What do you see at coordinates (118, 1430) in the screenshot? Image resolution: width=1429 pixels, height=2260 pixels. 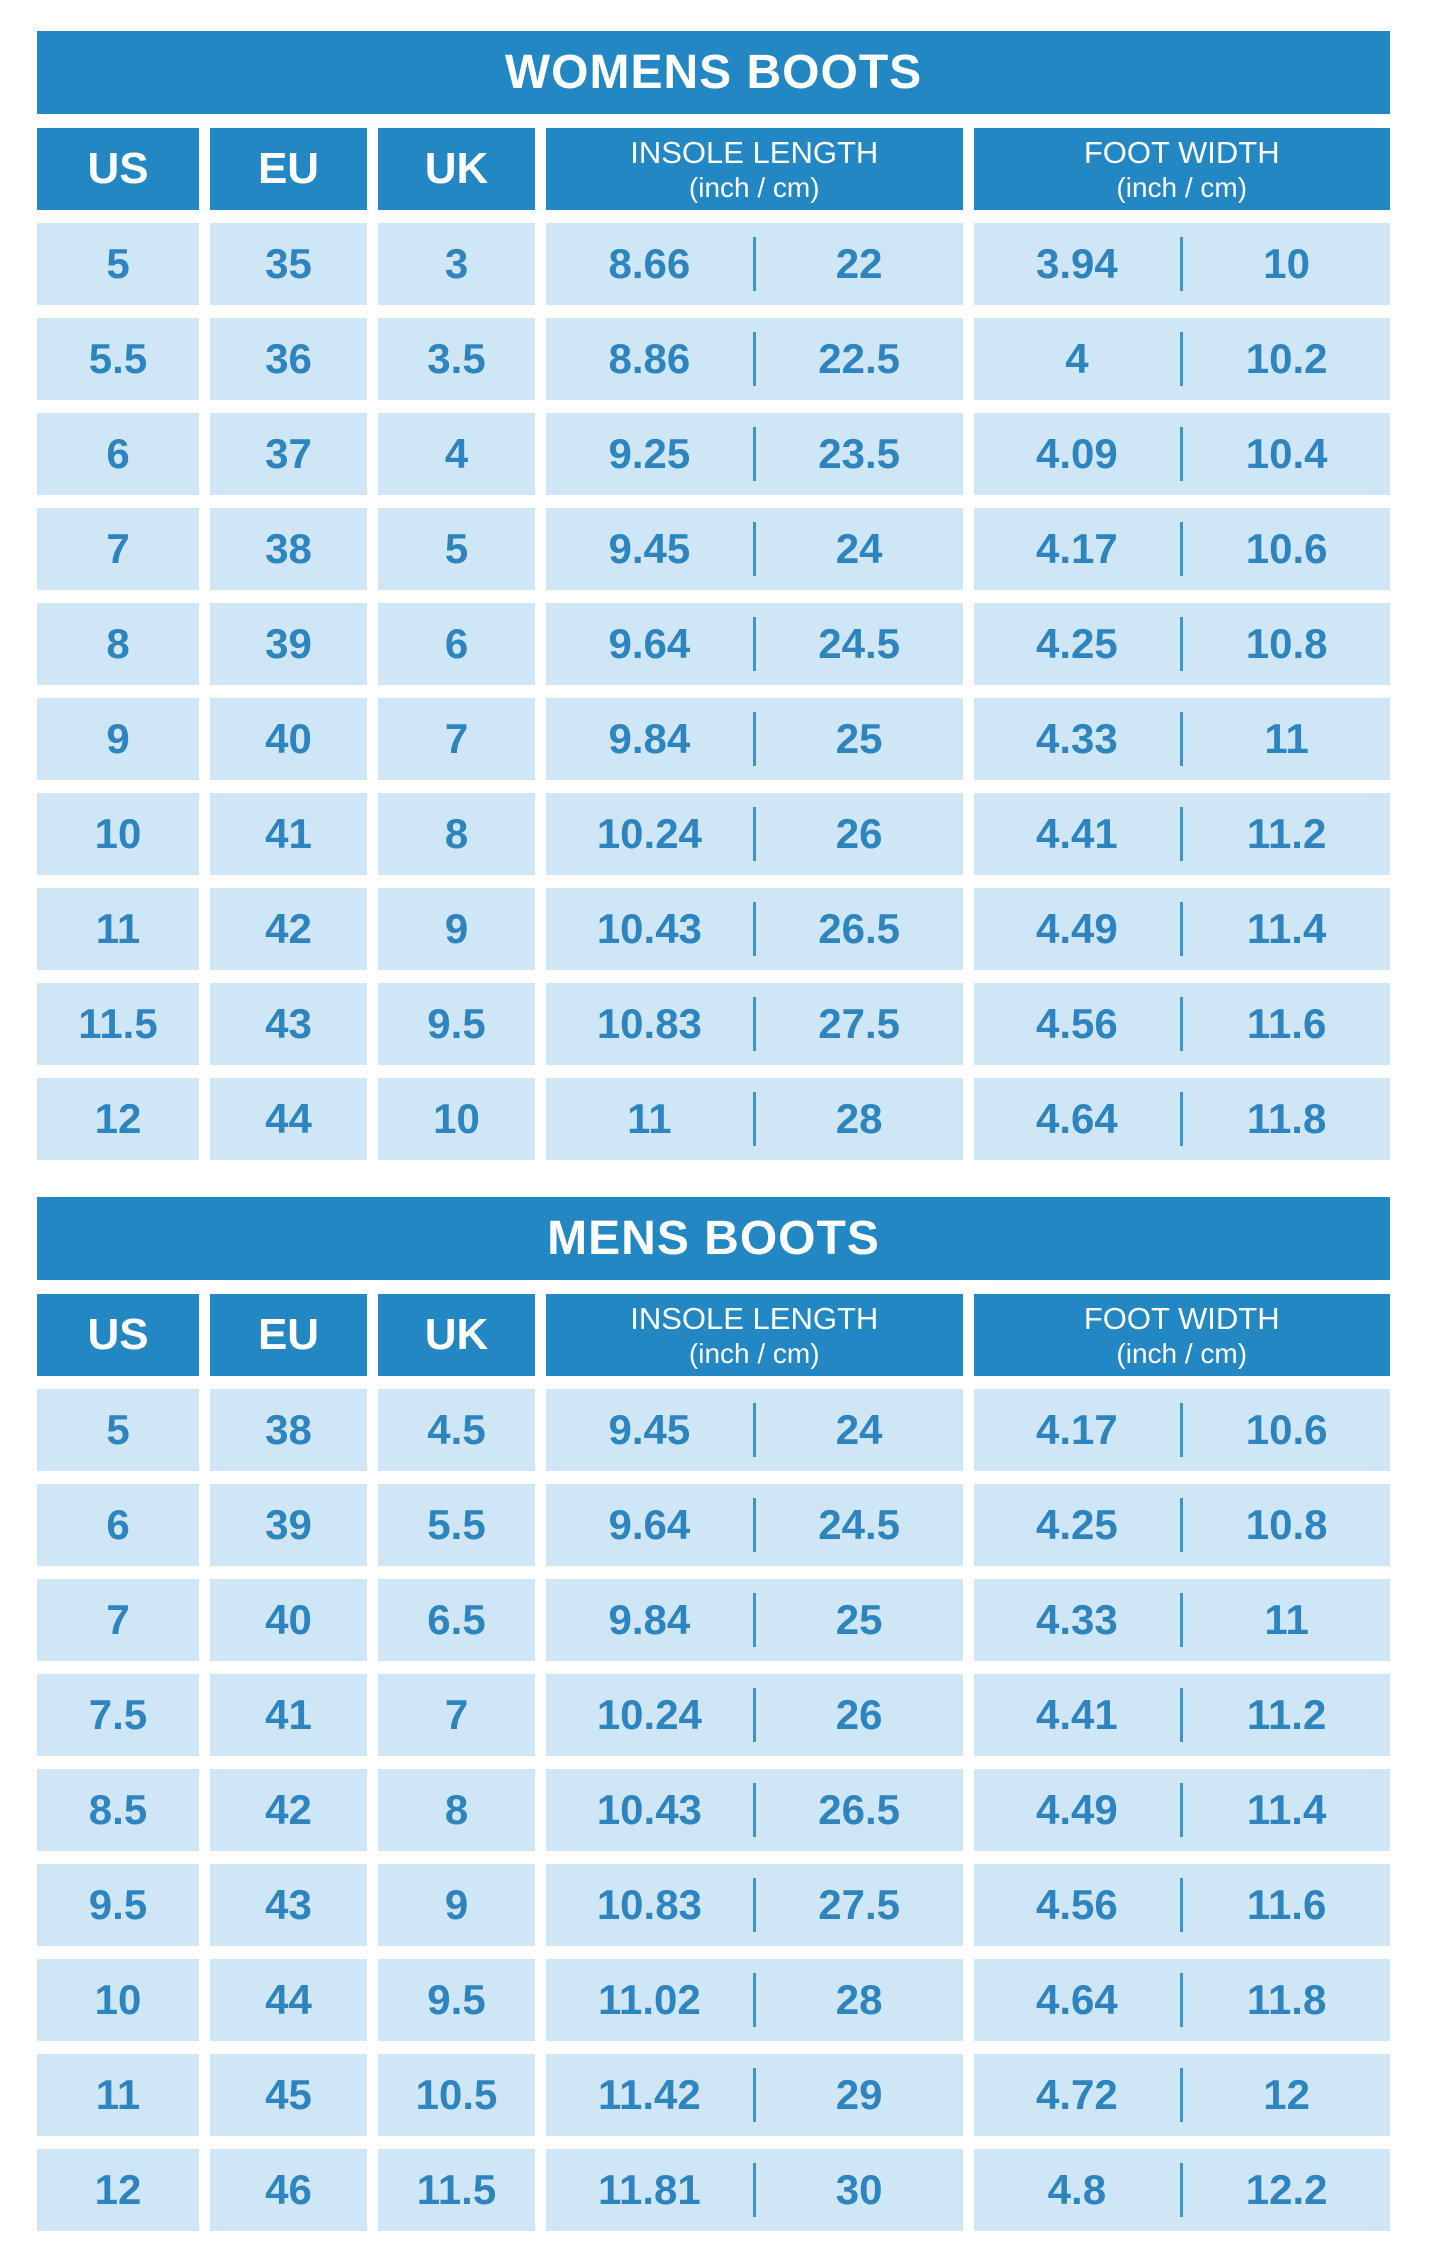 I see `us-size-cell: 5` at bounding box center [118, 1430].